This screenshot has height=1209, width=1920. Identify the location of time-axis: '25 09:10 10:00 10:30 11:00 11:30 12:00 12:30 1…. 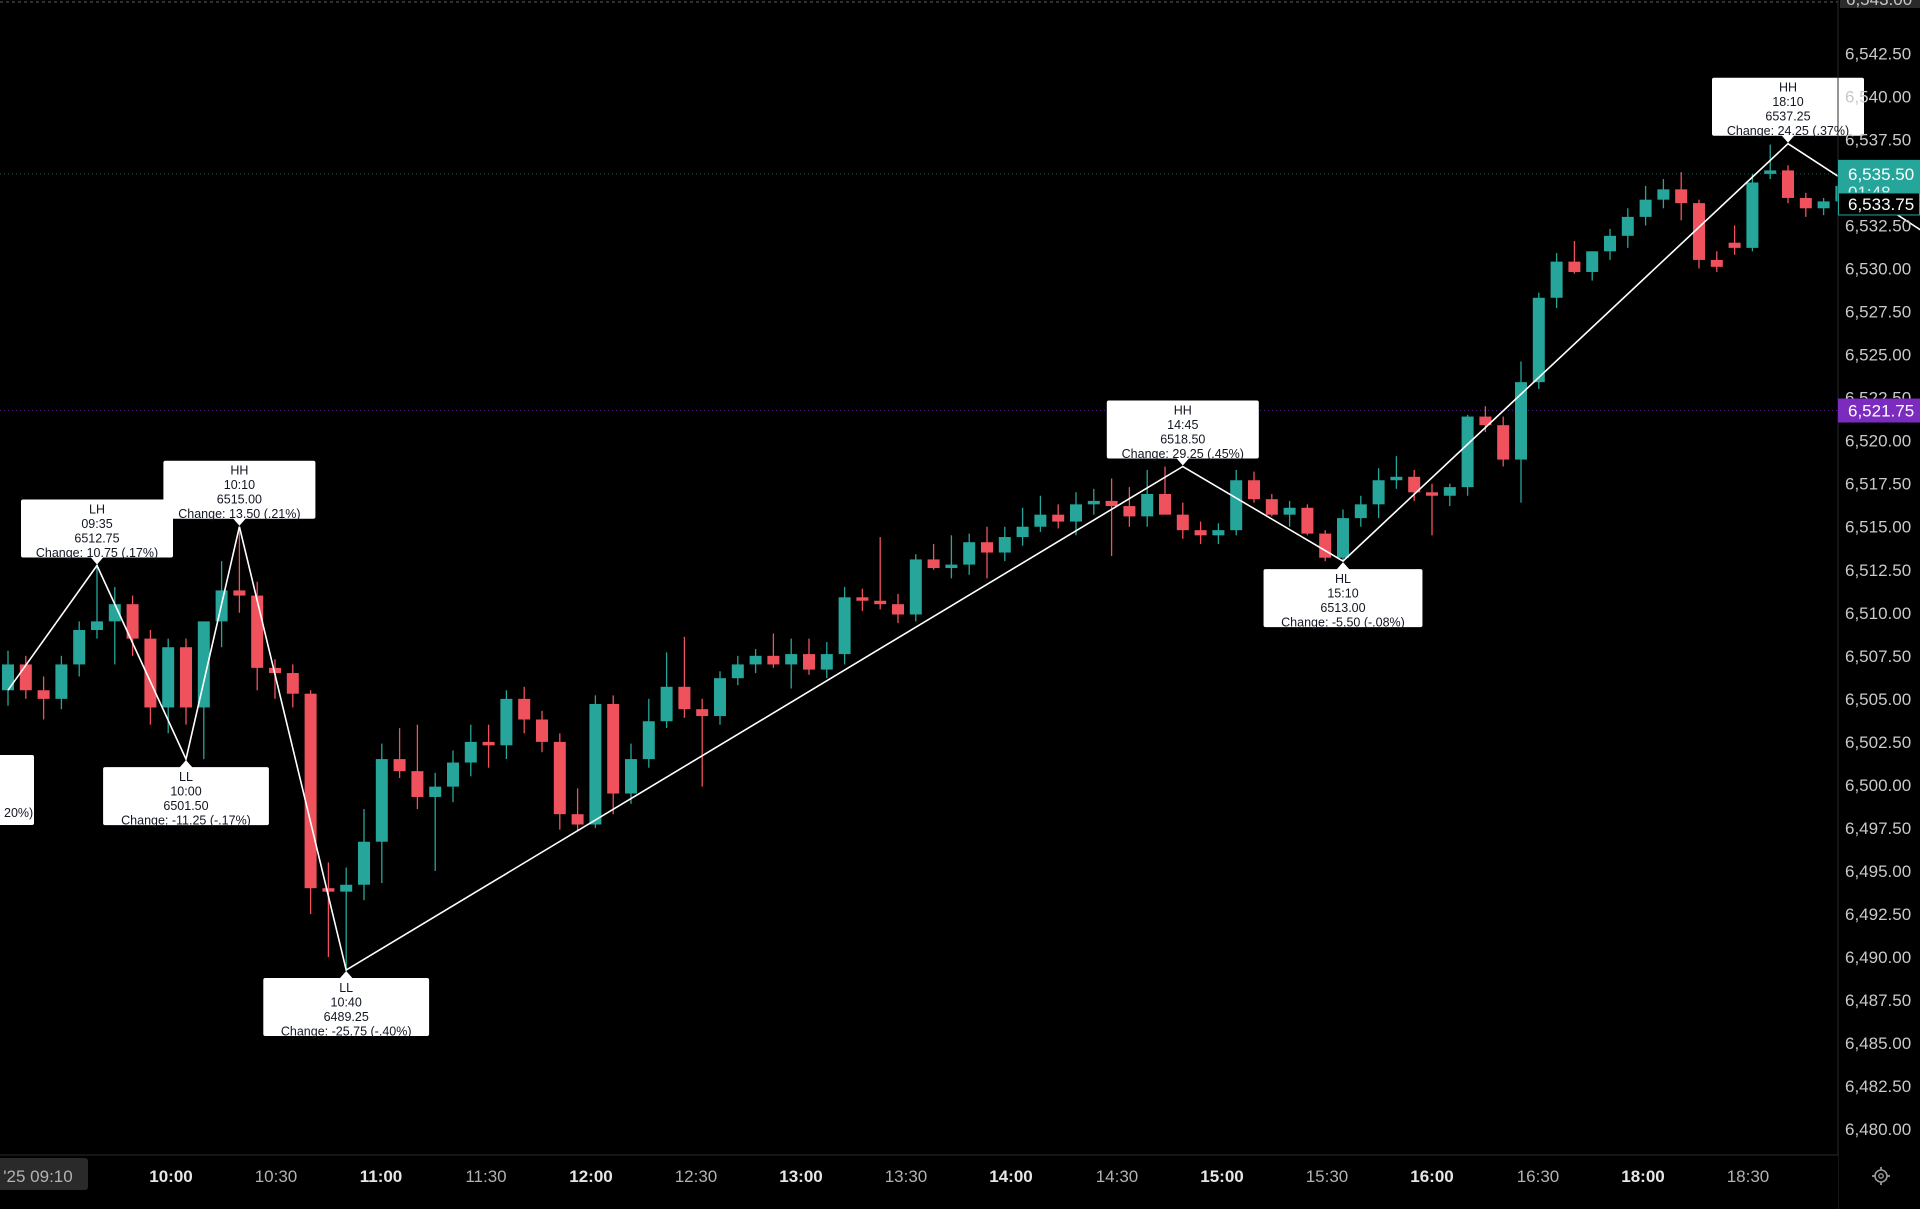
(884, 1174).